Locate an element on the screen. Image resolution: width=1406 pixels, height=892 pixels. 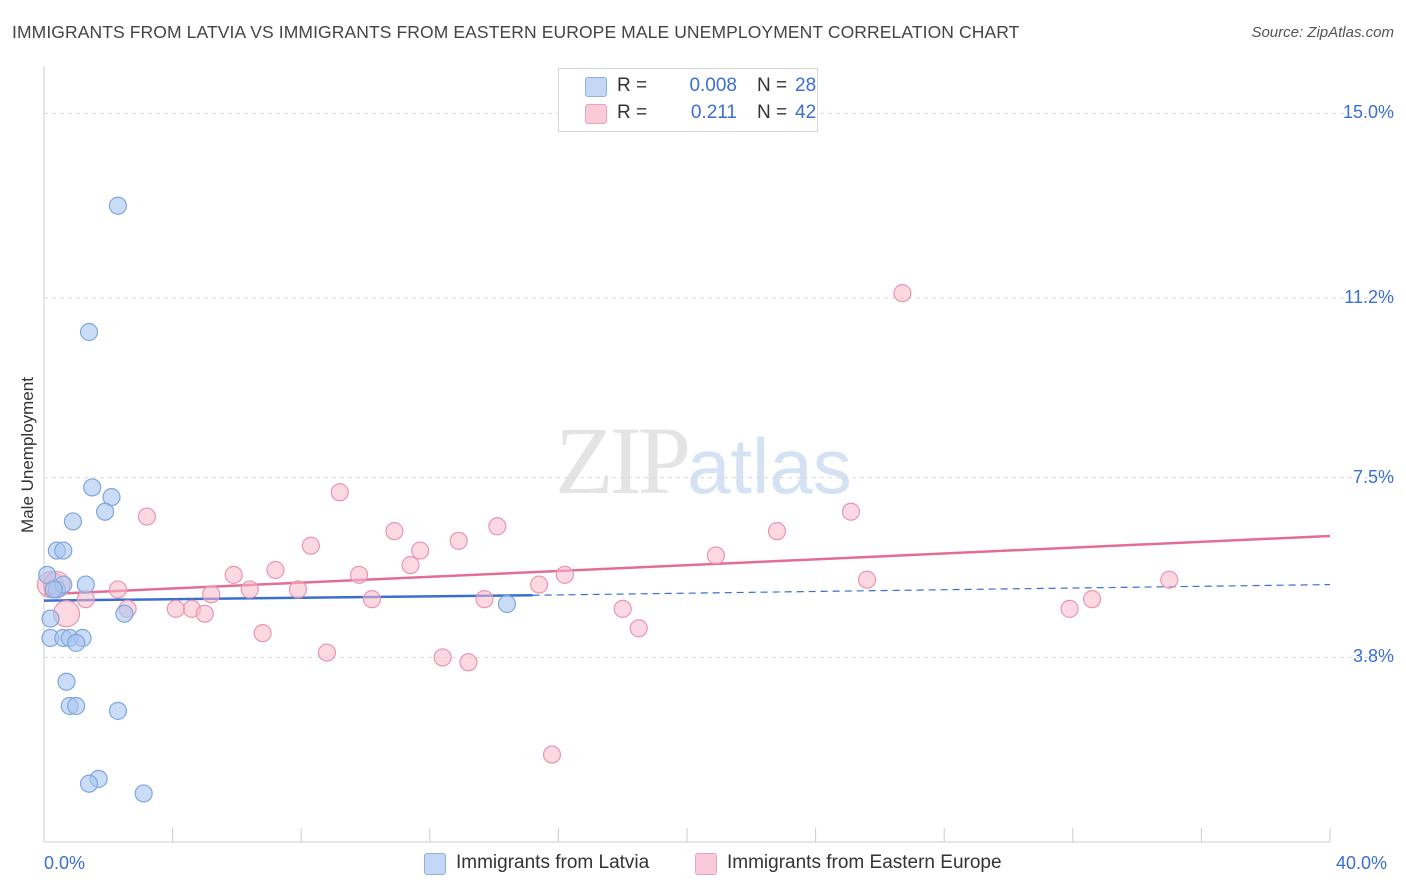
bottom-legend-swatch-latvia is located at coordinates (435, 864).